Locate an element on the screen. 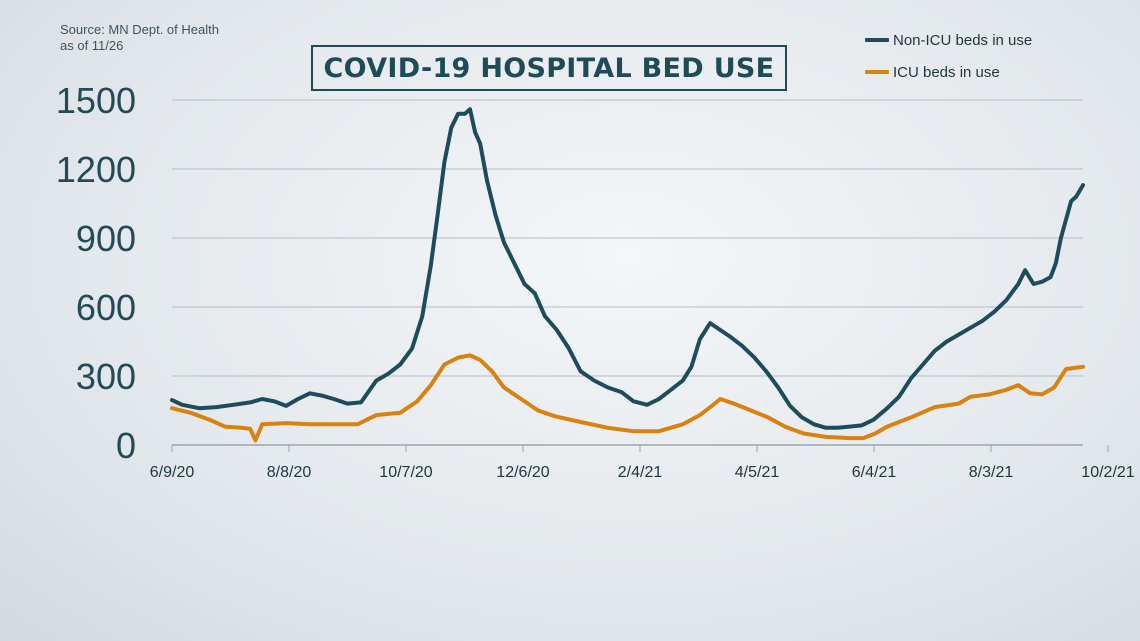 Image resolution: width=1140 pixels, height=641 pixels. x-tick-label: 8/3/21 is located at coordinates (991, 472).